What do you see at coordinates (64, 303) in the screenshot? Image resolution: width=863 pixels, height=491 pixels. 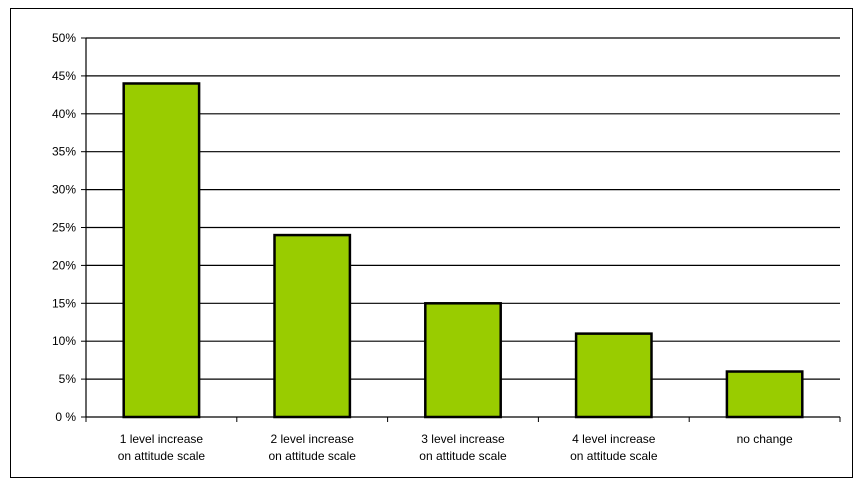 I see `y-tick-label: 15%` at bounding box center [64, 303].